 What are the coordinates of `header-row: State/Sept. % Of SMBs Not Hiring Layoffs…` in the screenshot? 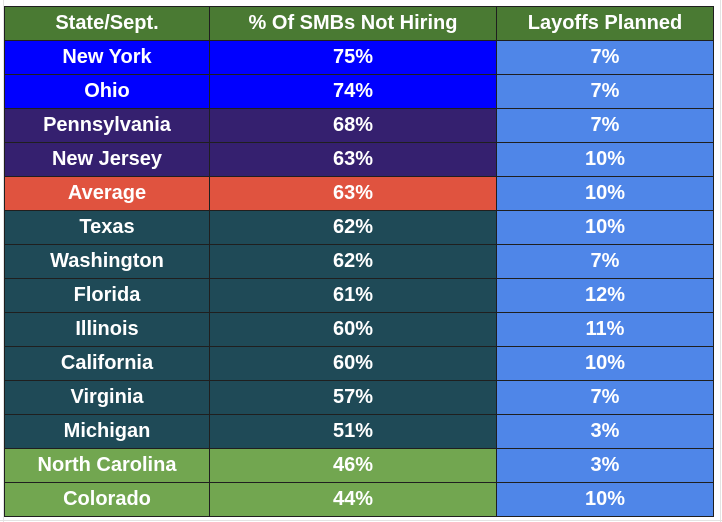 It's located at (359, 23).